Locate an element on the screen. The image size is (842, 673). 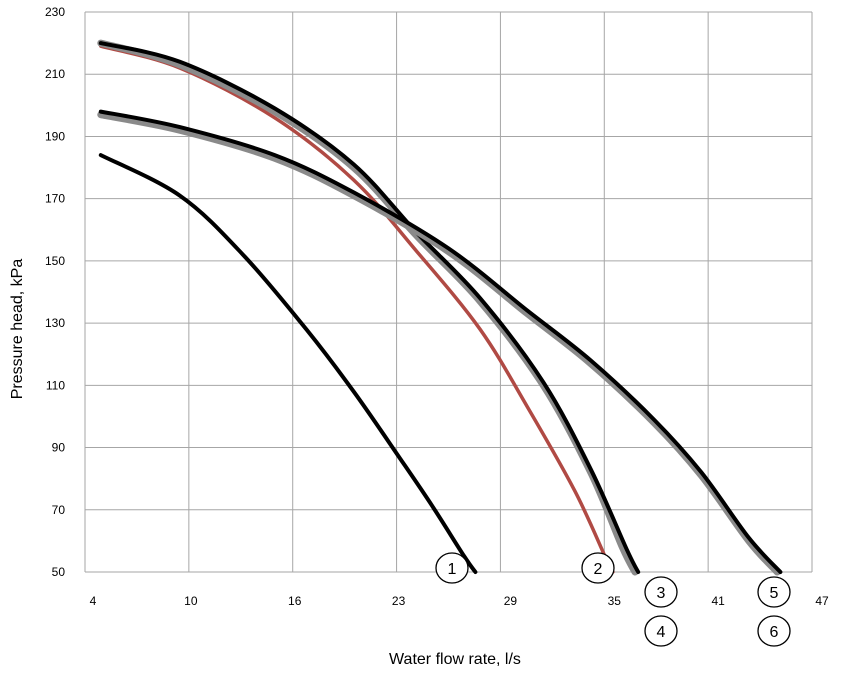
curve-marker-4: 4 is located at coordinates (661, 631).